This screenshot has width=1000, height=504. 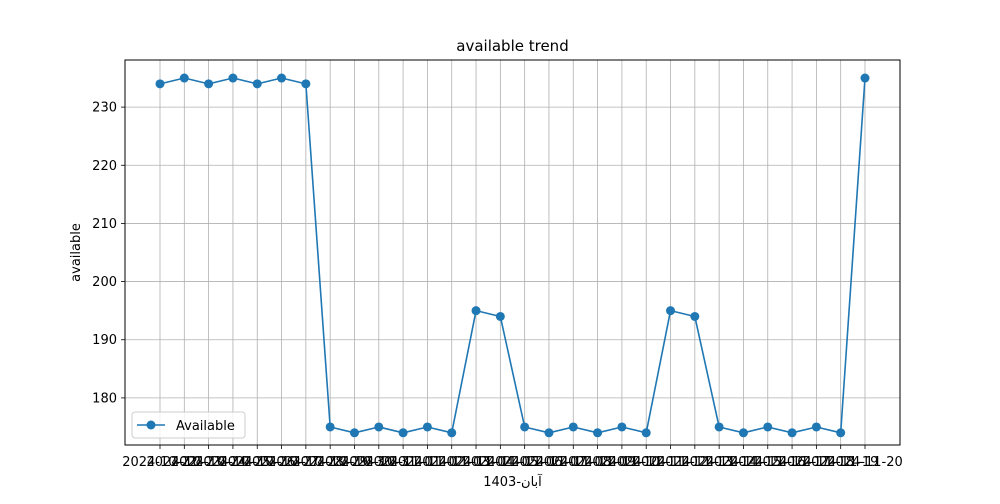 I want to click on x-tick-label: 2024-11-13, so click(x=695, y=462).